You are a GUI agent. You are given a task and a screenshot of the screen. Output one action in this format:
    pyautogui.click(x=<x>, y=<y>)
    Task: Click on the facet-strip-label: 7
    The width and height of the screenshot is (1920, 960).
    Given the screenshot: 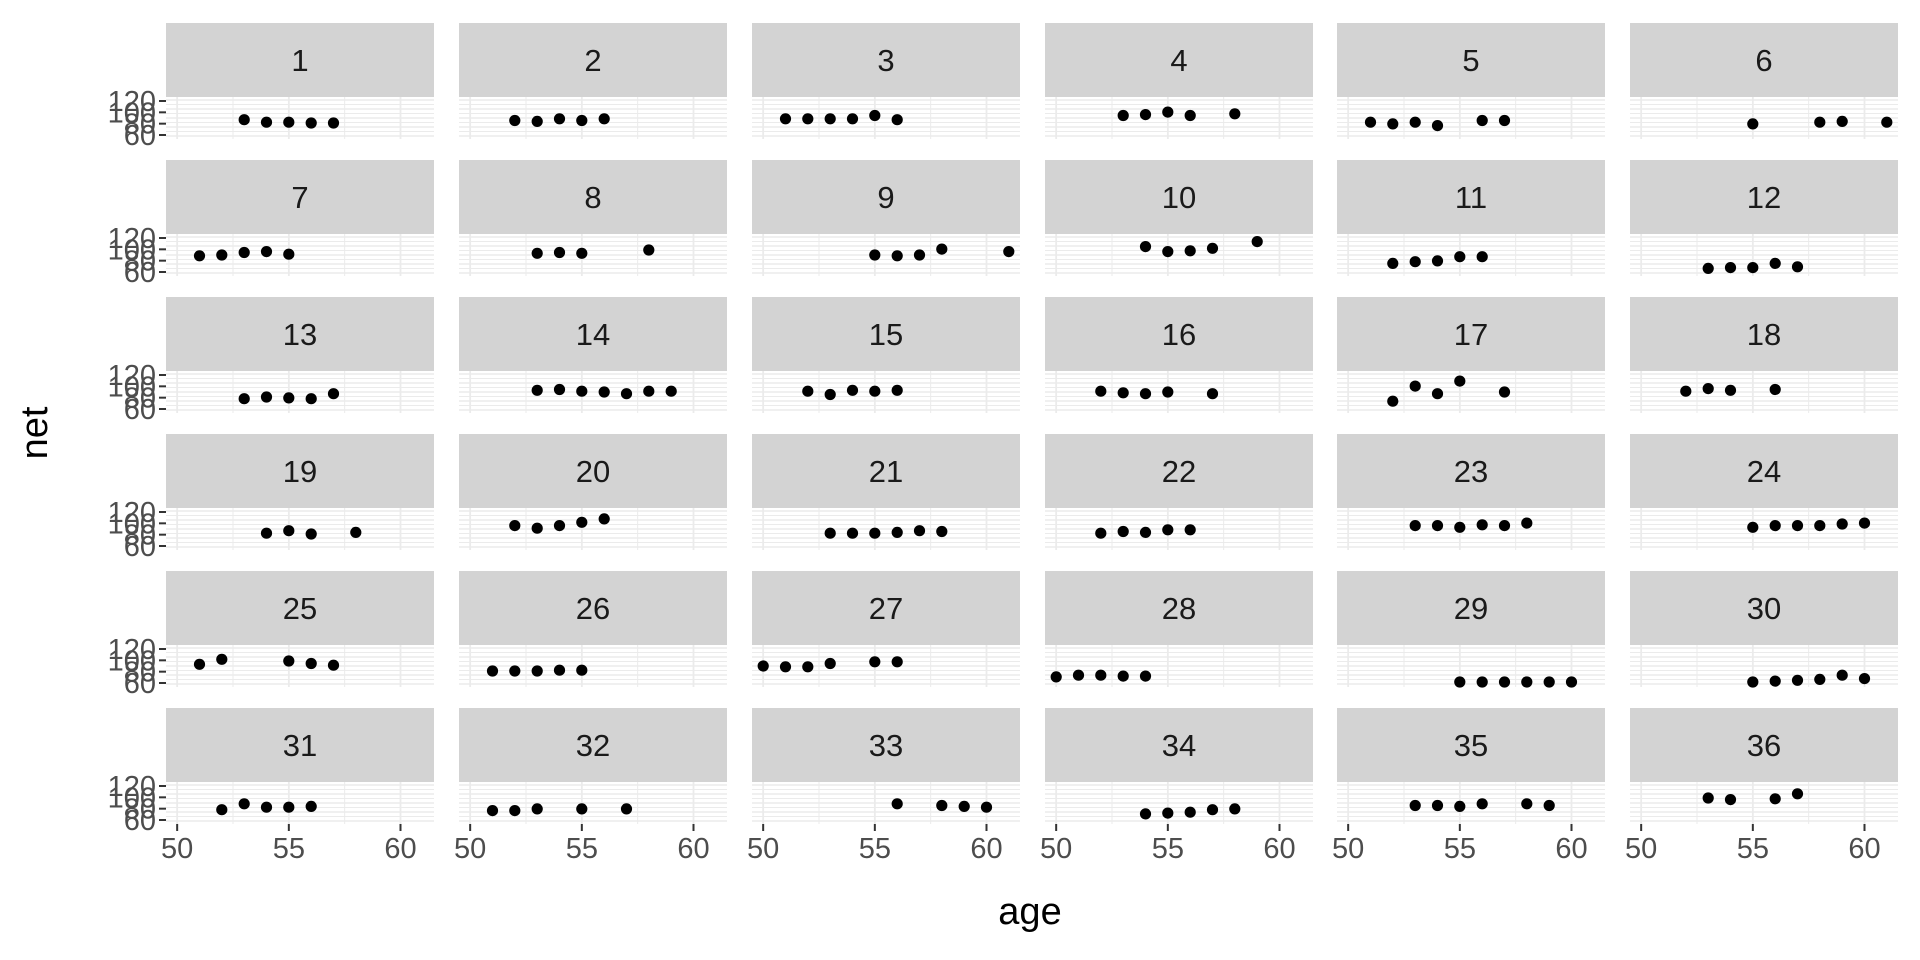 What is the action you would take?
    pyautogui.click(x=299, y=197)
    